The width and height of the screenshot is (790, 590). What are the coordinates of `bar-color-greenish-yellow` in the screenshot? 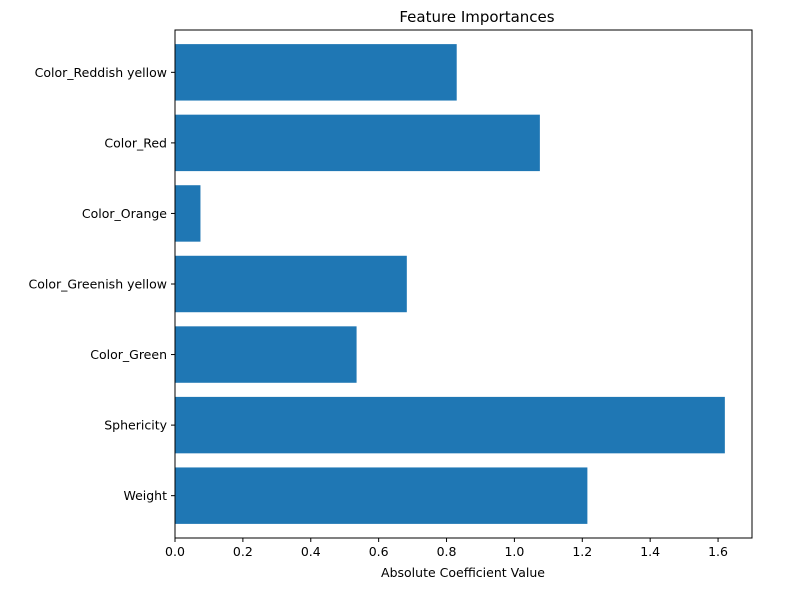 It's located at (291, 284).